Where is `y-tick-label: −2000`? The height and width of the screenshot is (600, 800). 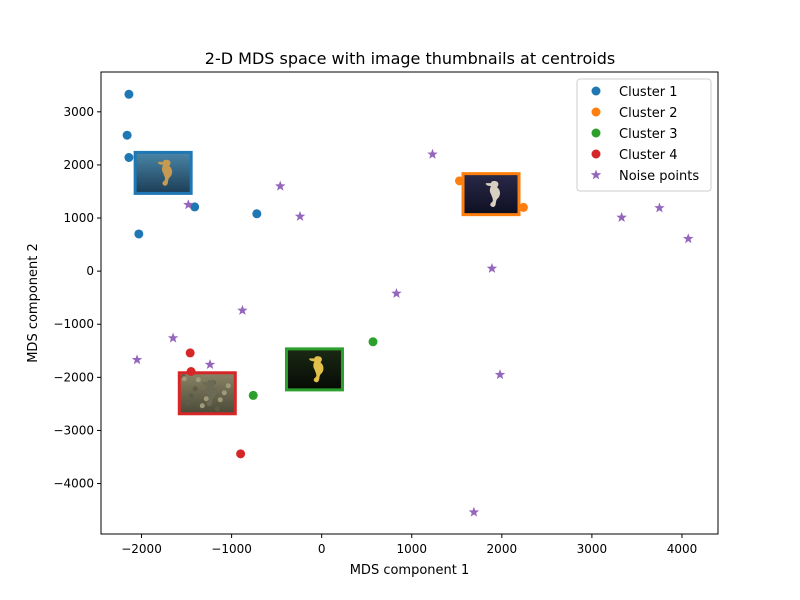 y-tick-label: −2000 is located at coordinates (73, 377).